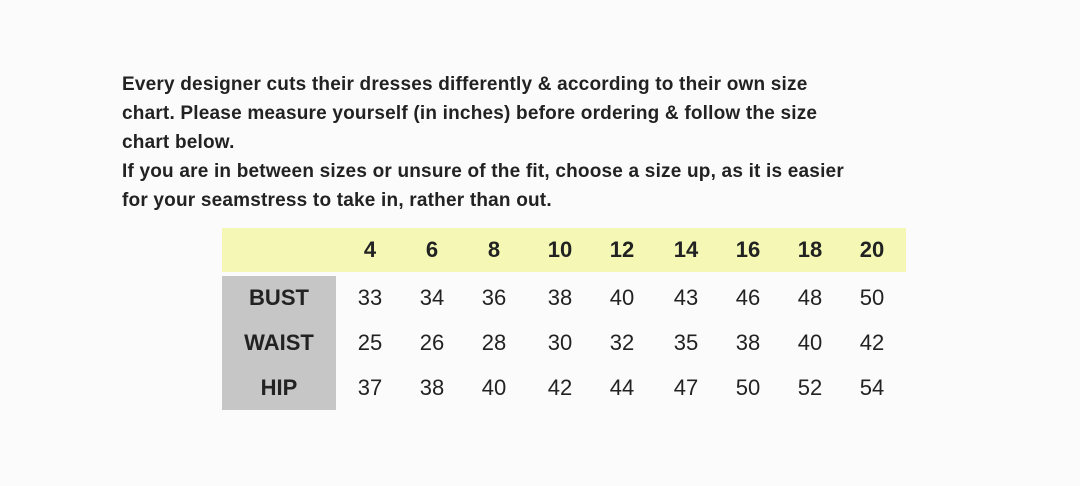  Describe the element at coordinates (279, 387) in the screenshot. I see `row-label: HIP` at that location.